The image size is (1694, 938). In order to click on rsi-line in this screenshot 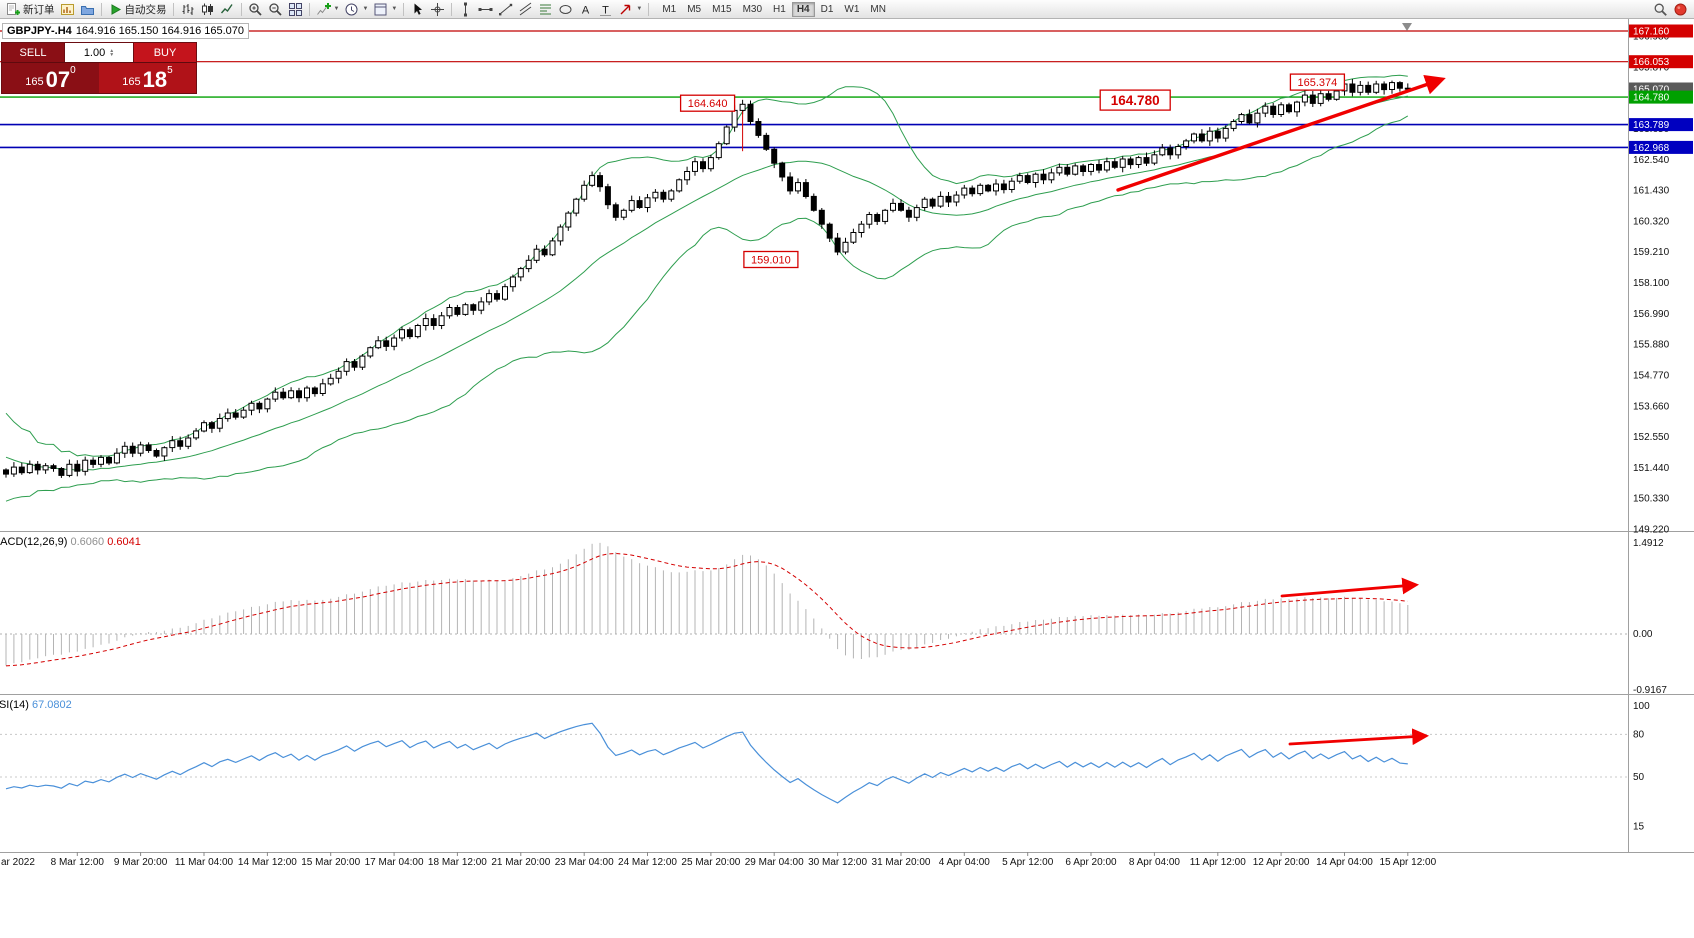, I will do `click(706, 763)`.